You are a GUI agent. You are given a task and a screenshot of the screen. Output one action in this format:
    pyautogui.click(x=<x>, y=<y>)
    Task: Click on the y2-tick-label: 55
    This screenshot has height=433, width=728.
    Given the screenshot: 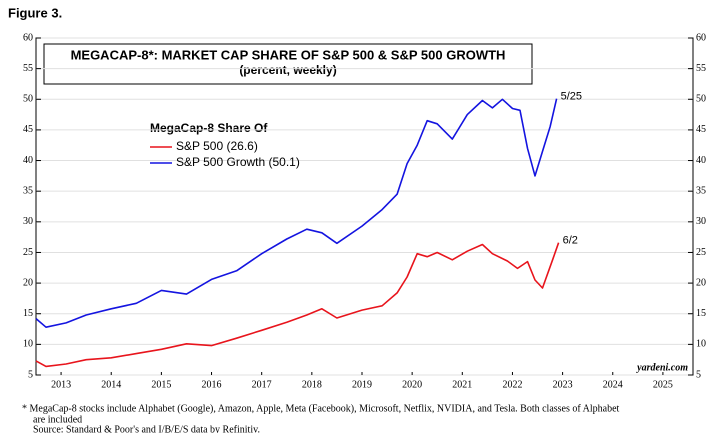 What is the action you would take?
    pyautogui.click(x=701, y=68)
    